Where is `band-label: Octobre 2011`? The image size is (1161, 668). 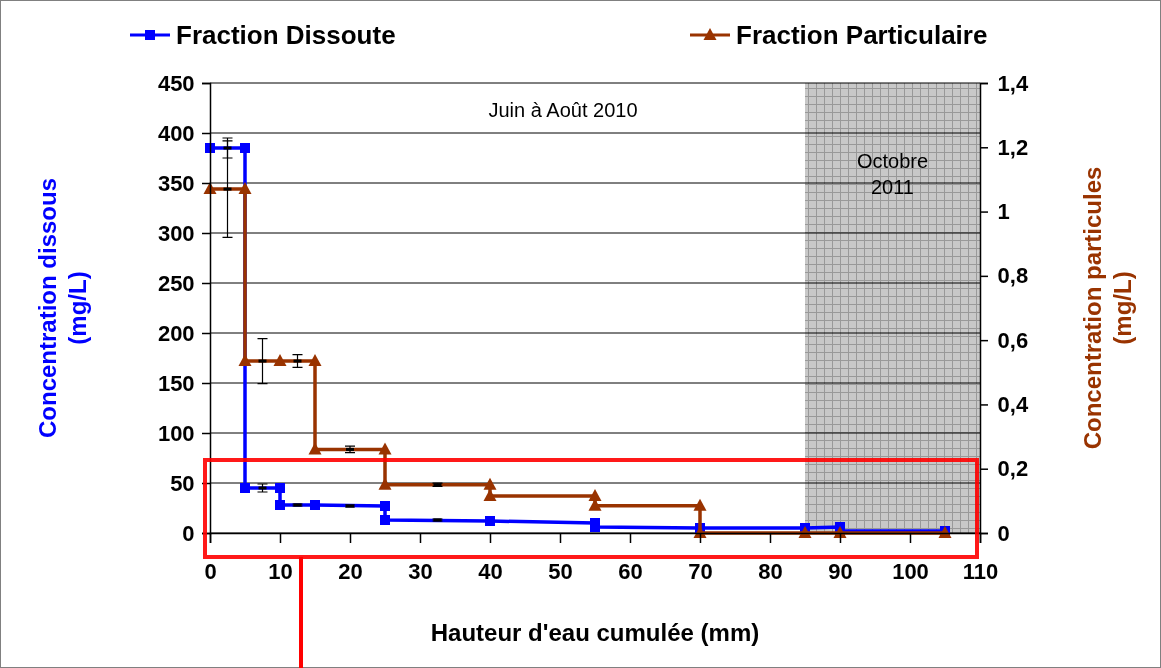
band-label: Octobre 2011 is located at coordinates (892, 174).